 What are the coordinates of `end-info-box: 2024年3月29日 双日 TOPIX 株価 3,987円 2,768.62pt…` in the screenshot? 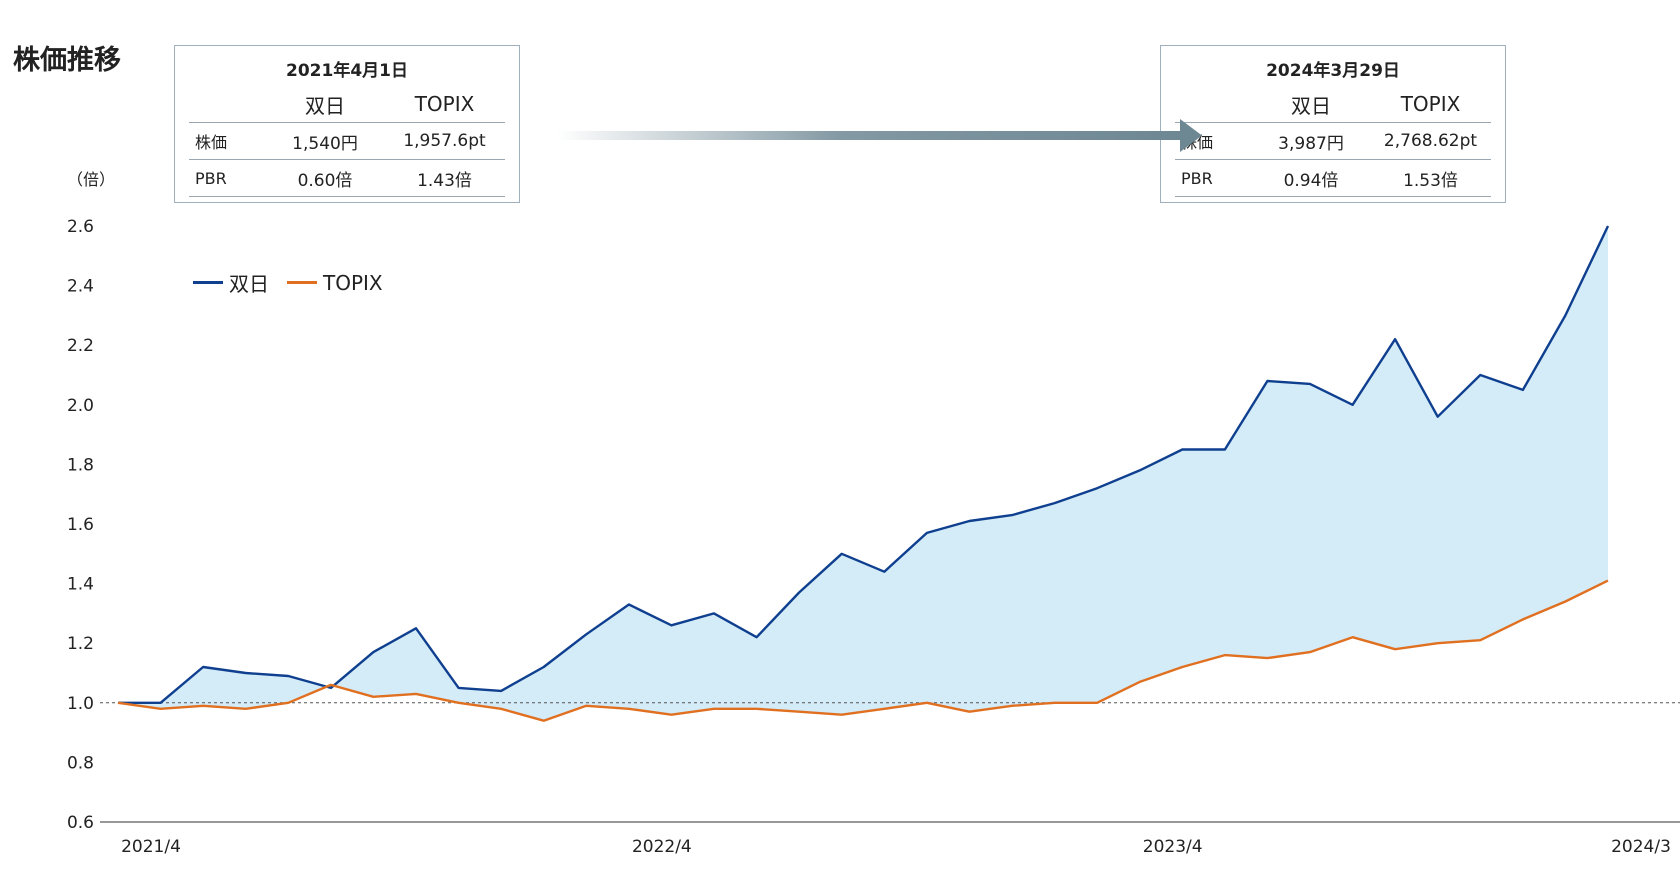 It's located at (1333, 124).